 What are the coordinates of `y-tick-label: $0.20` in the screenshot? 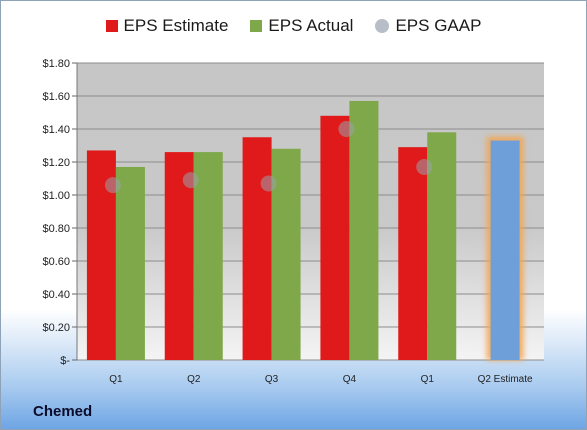 It's located at (56, 328).